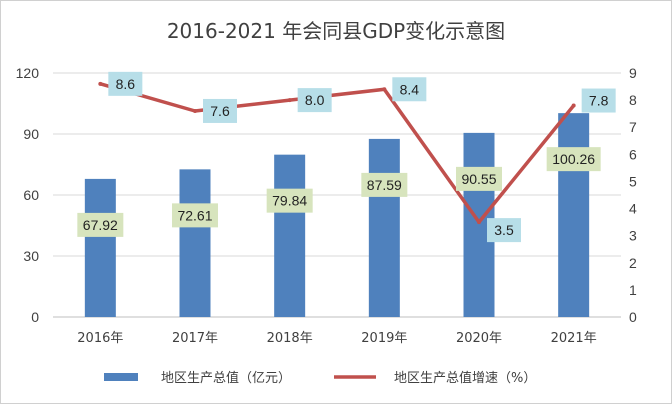  What do you see at coordinates (121, 377) in the screenshot?
I see `legend-swatch-bar` at bounding box center [121, 377].